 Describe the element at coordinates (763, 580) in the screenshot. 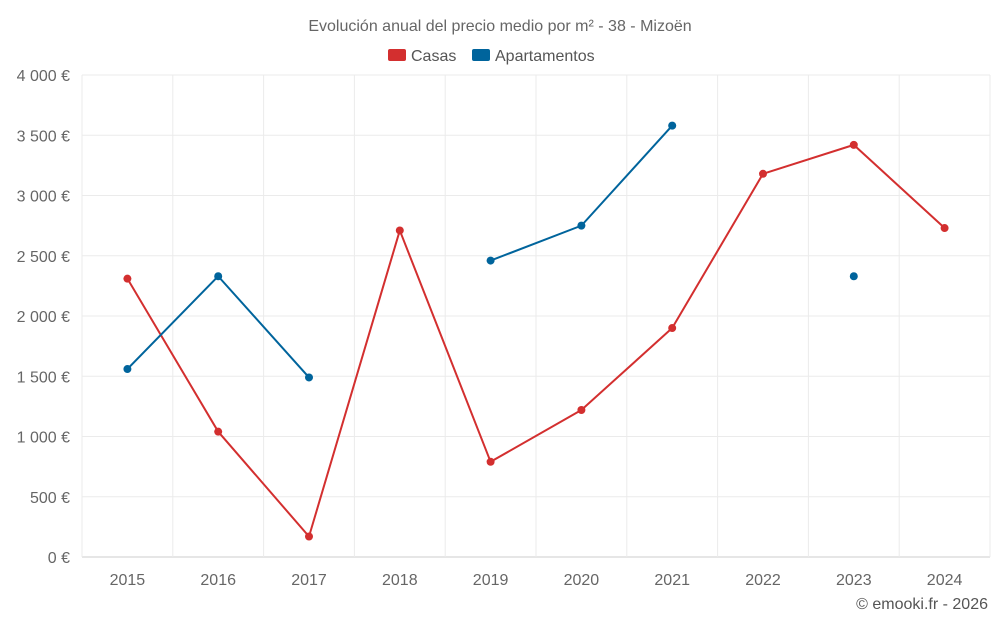

I see `x-tick-label: 2022` at that location.